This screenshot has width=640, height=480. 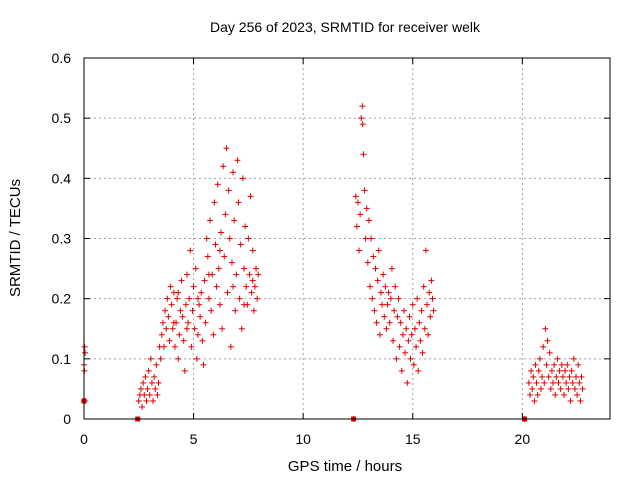 I want to click on x-axis-label: GPS time / hours, so click(x=345, y=466).